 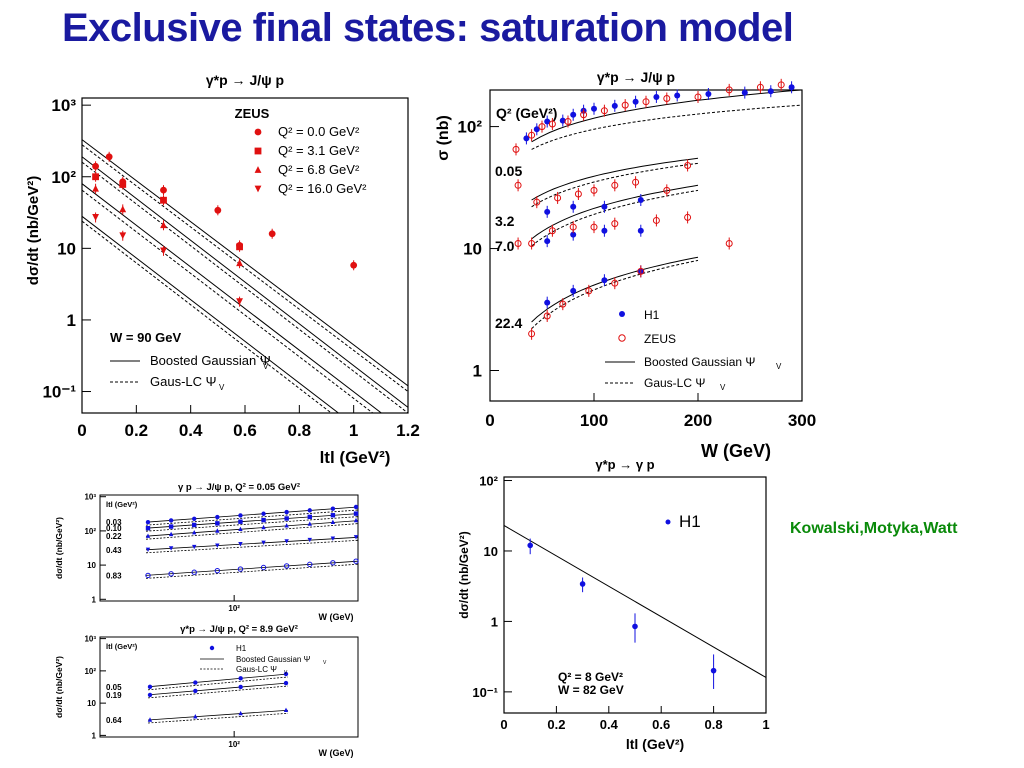 I want to click on x-tick-label: 0.2, so click(x=137, y=430).